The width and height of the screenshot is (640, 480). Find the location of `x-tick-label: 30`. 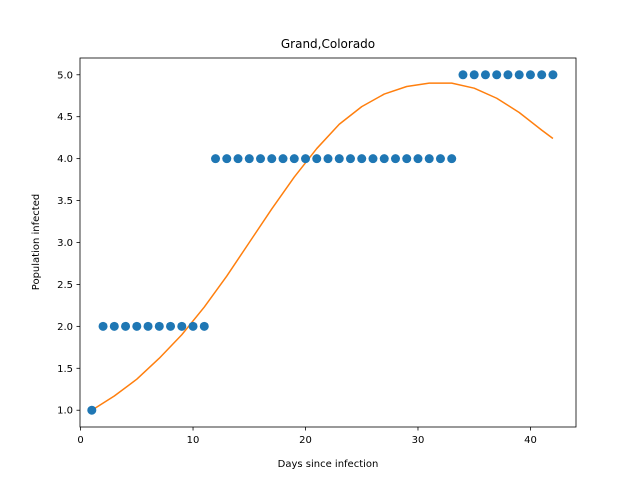

x-tick-label: 30 is located at coordinates (418, 440).